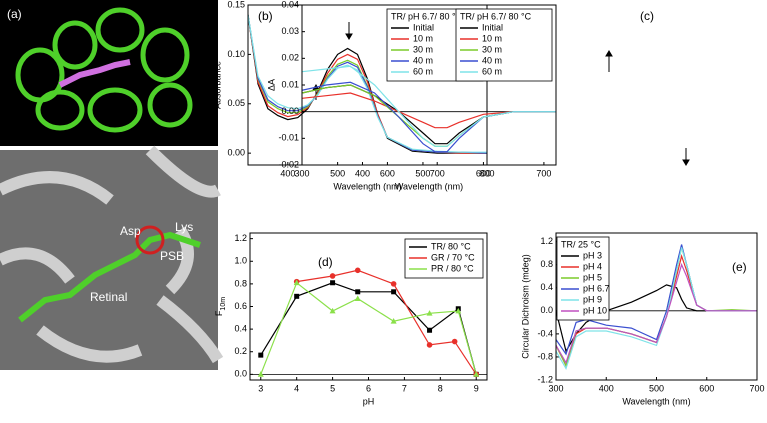  What do you see at coordinates (476, 388) in the screenshot?
I see `x-tick-label: 9` at bounding box center [476, 388].